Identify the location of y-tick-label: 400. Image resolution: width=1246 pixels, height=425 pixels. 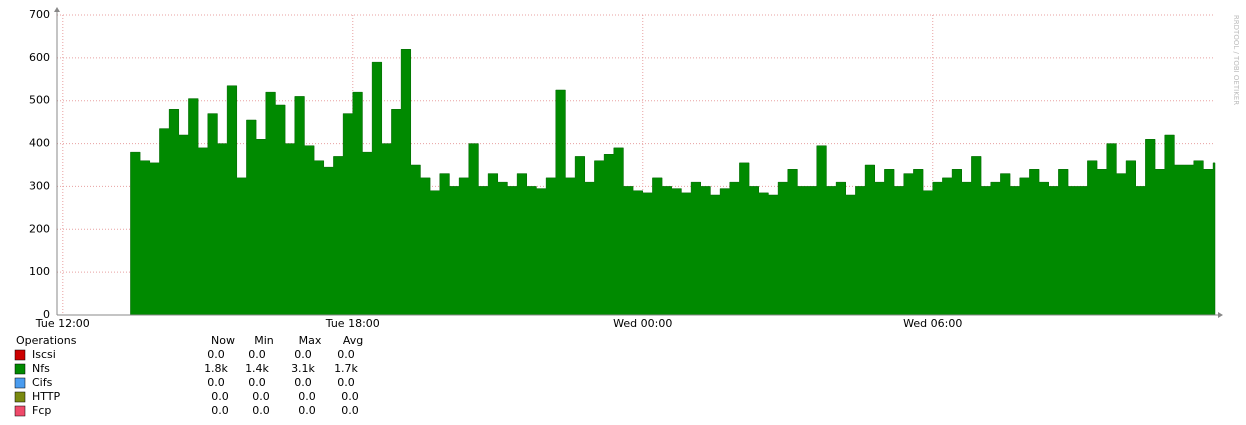
(39, 143).